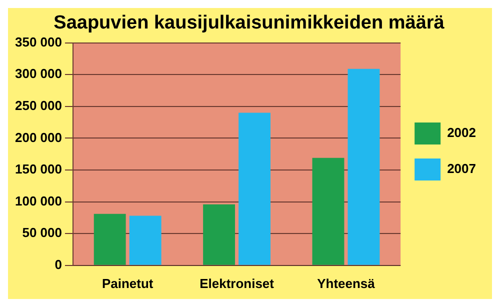 The height and width of the screenshot is (307, 500). Describe the element at coordinates (237, 283) in the screenshot. I see `x-tick-label: Elektroniset` at that location.